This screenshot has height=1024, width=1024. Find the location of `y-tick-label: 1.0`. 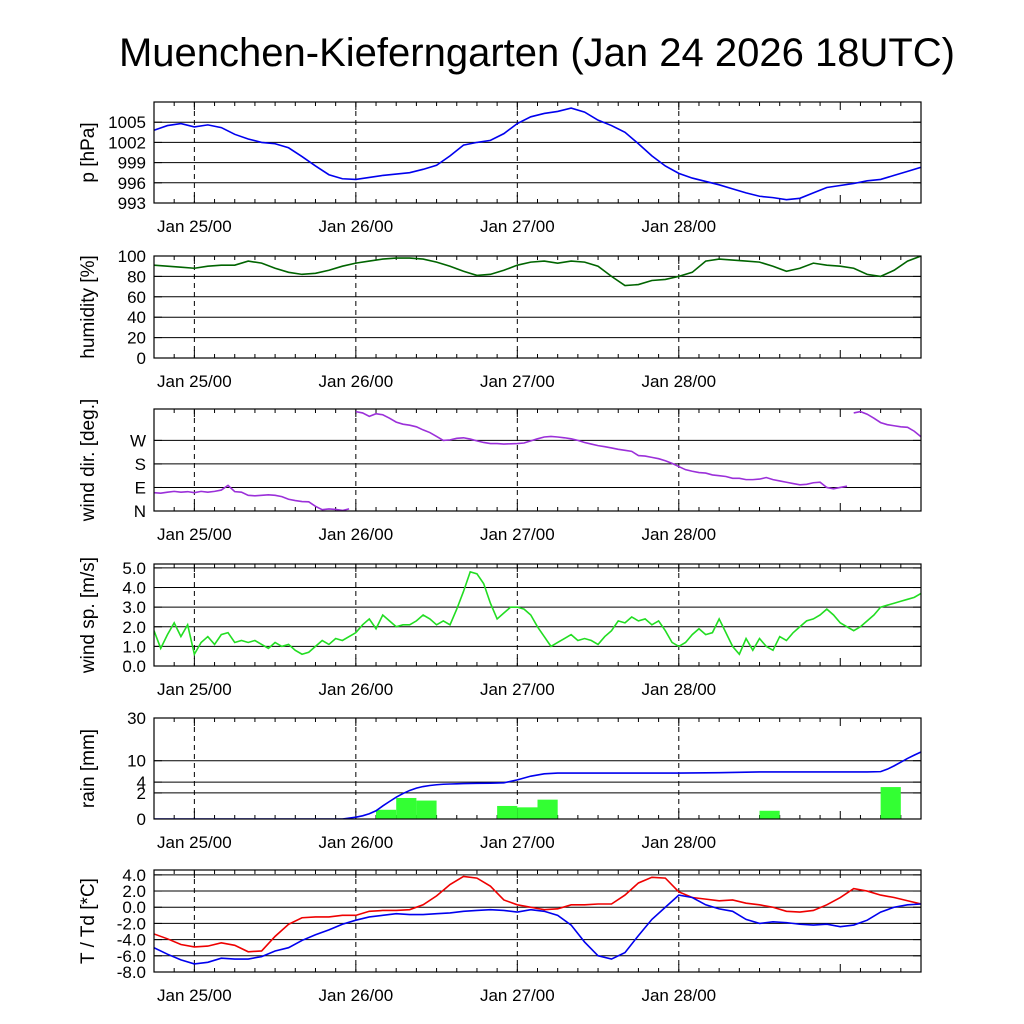

y-tick-label: 1.0 is located at coordinates (134, 646).